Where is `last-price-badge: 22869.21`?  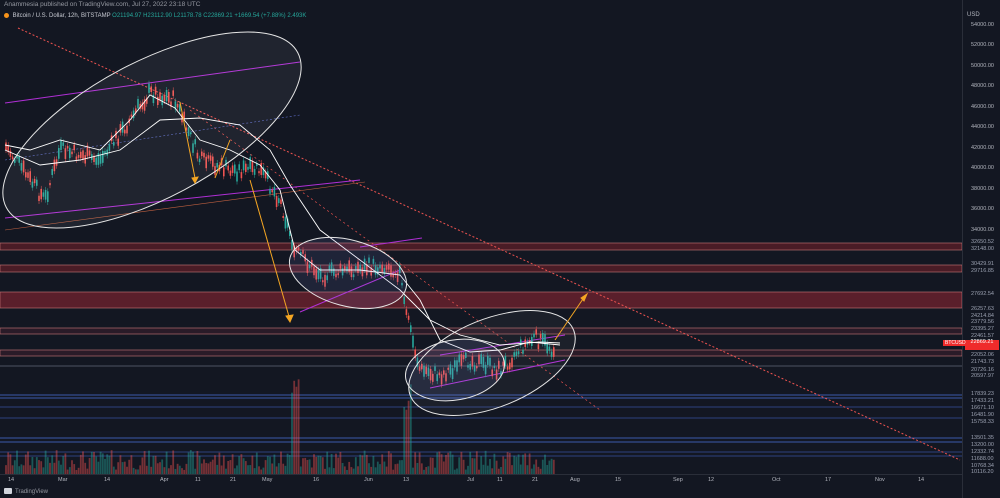
last-price-badge: 22869.21 is located at coordinates (982, 344).